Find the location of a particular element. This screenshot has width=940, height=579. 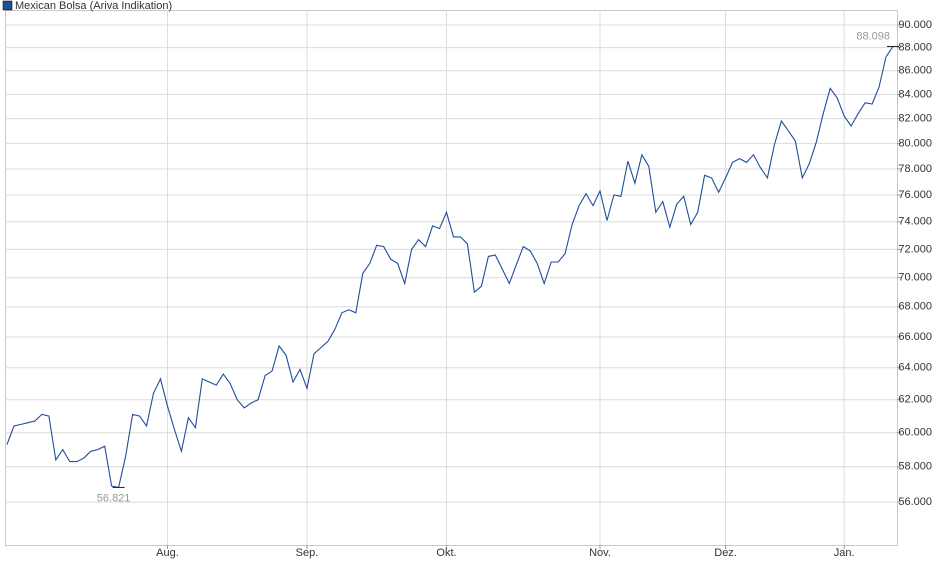

y-tick-label: 74.000 is located at coordinates (915, 222).